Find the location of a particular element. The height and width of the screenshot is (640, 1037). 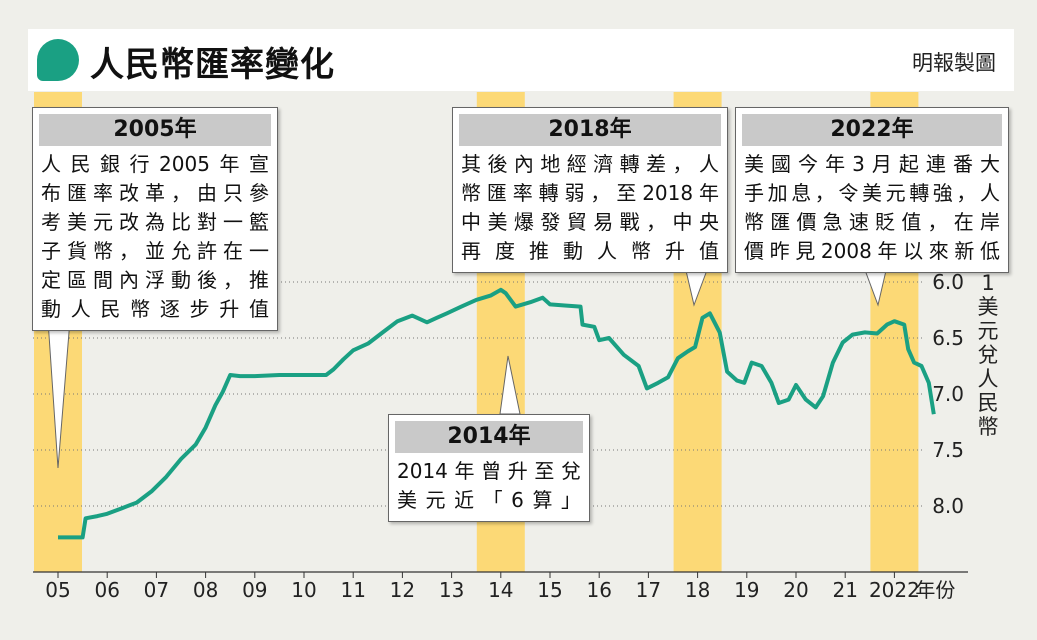

x-tick-label: 10 is located at coordinates (303, 590).